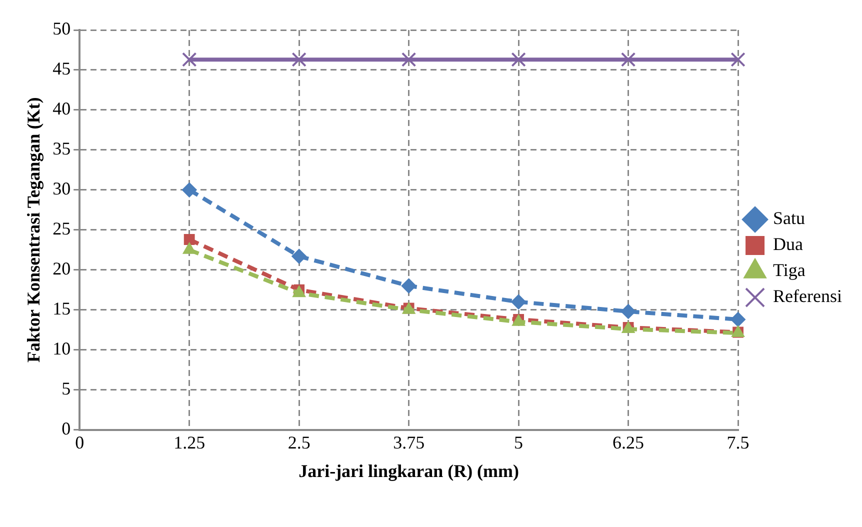  I want to click on legend-label: Referensi, so click(807, 296).